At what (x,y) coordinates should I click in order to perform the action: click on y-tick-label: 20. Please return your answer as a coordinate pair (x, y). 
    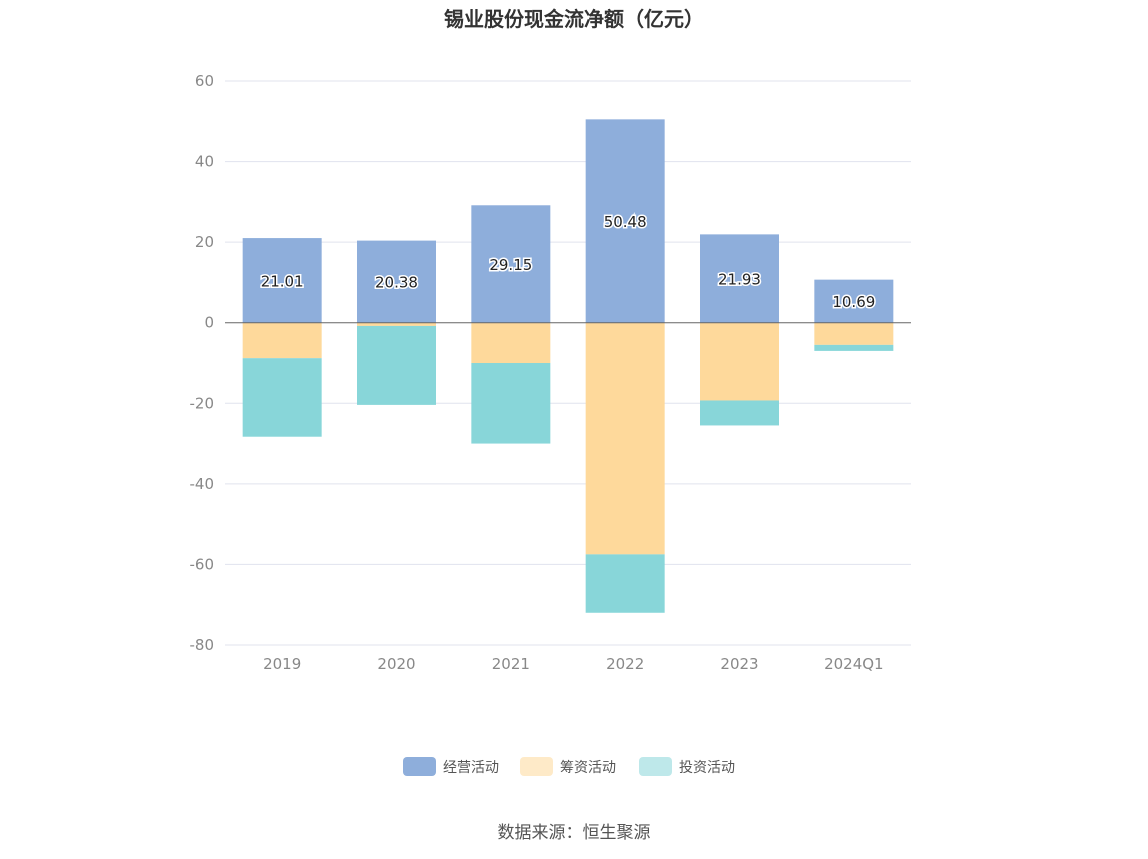
    Looking at the image, I should click on (204, 242).